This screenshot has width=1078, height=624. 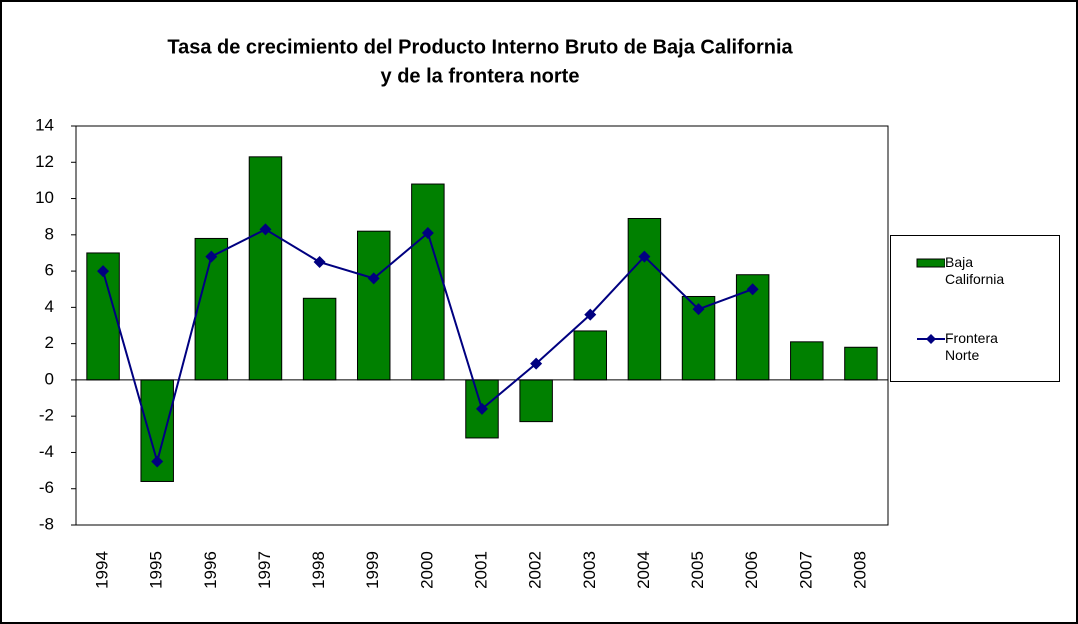 I want to click on y-tick-label: 8, so click(x=49, y=233).